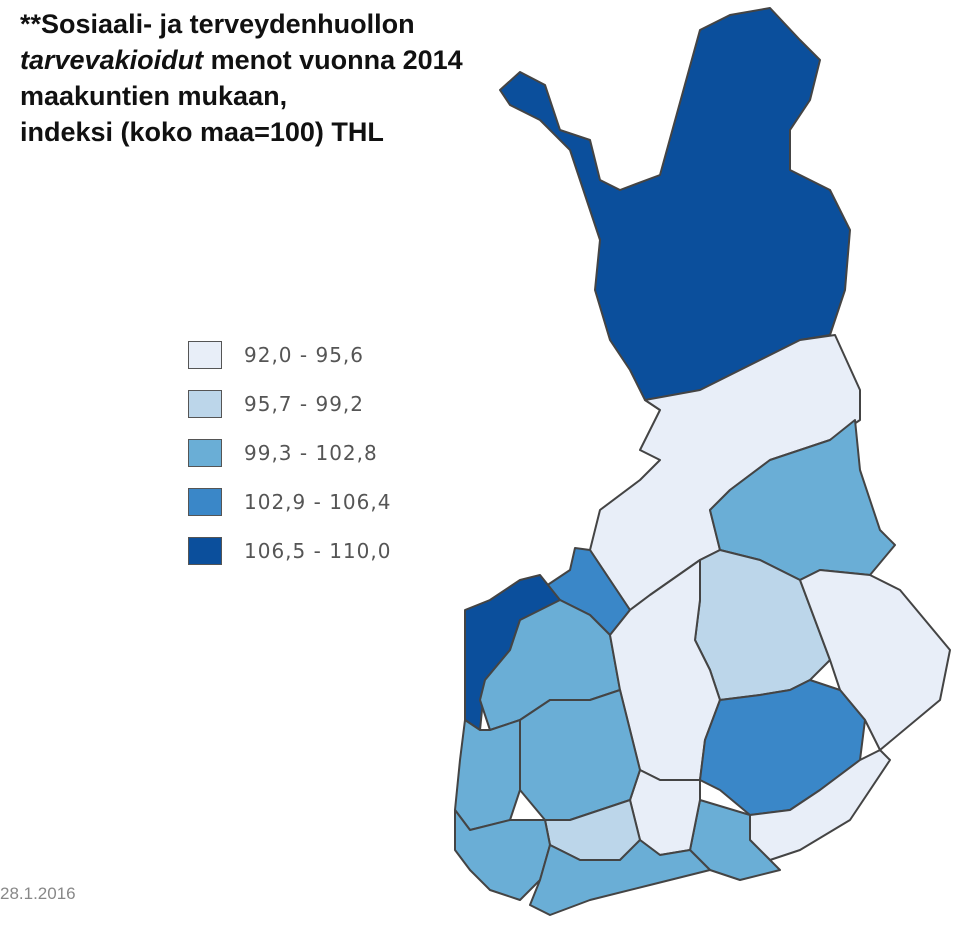  Describe the element at coordinates (304, 403) in the screenshot. I see `legend-label: 95,7 - 99,2` at that location.